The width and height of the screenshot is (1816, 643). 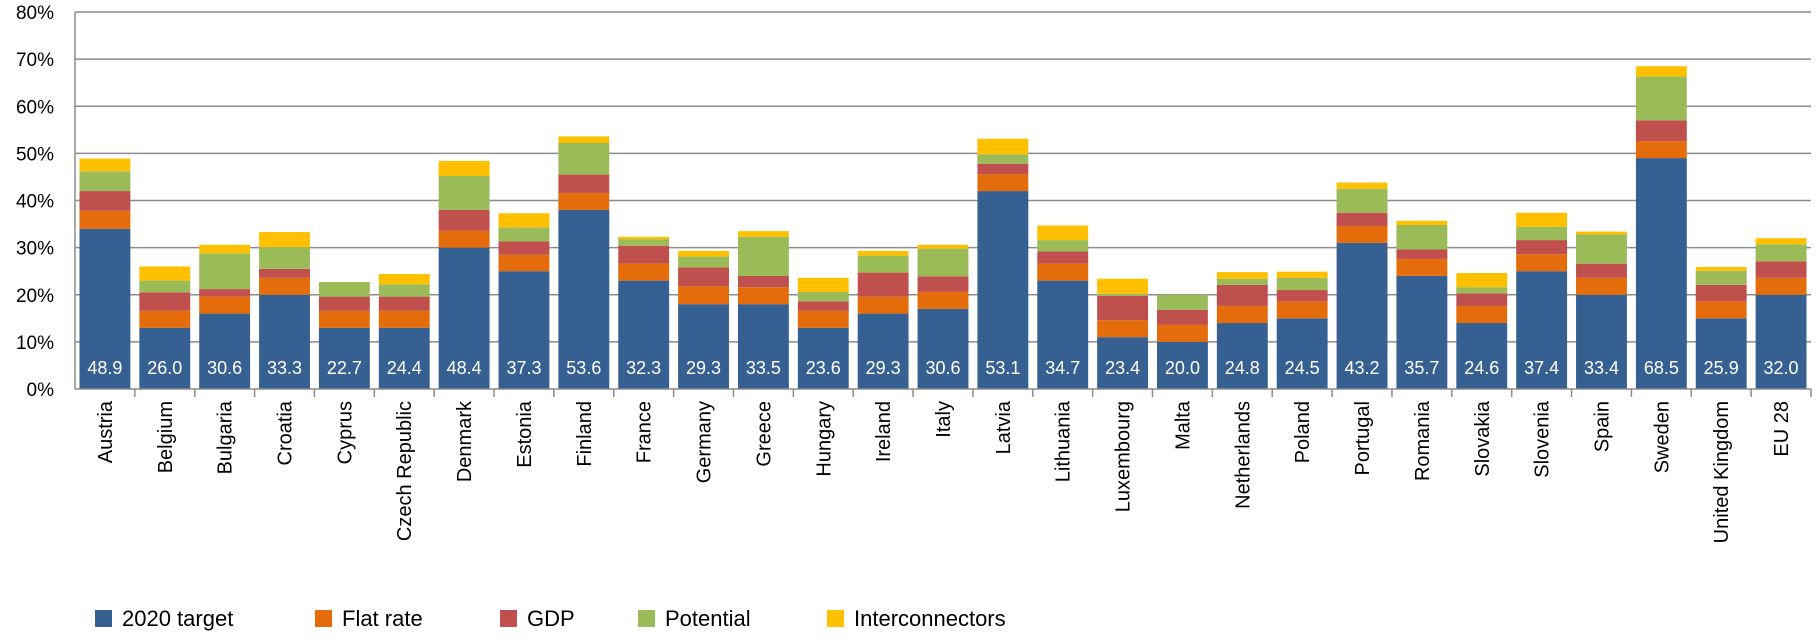 What do you see at coordinates (1541, 368) in the screenshot?
I see `data-label: 37.4` at bounding box center [1541, 368].